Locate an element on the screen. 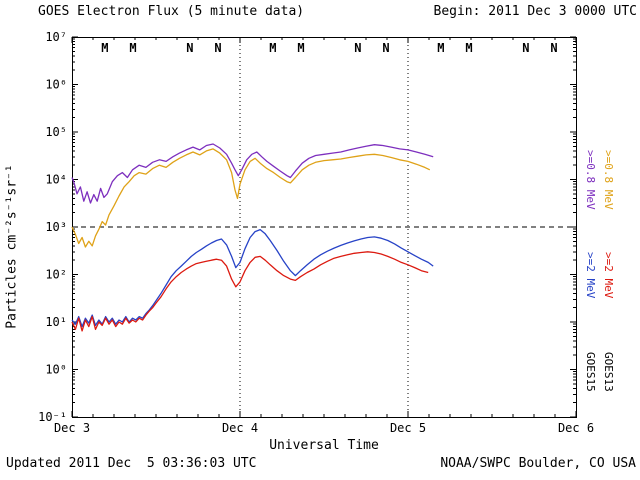 This screenshot has width=640, height=480. trace-goes15-e2 is located at coordinates (252, 278).